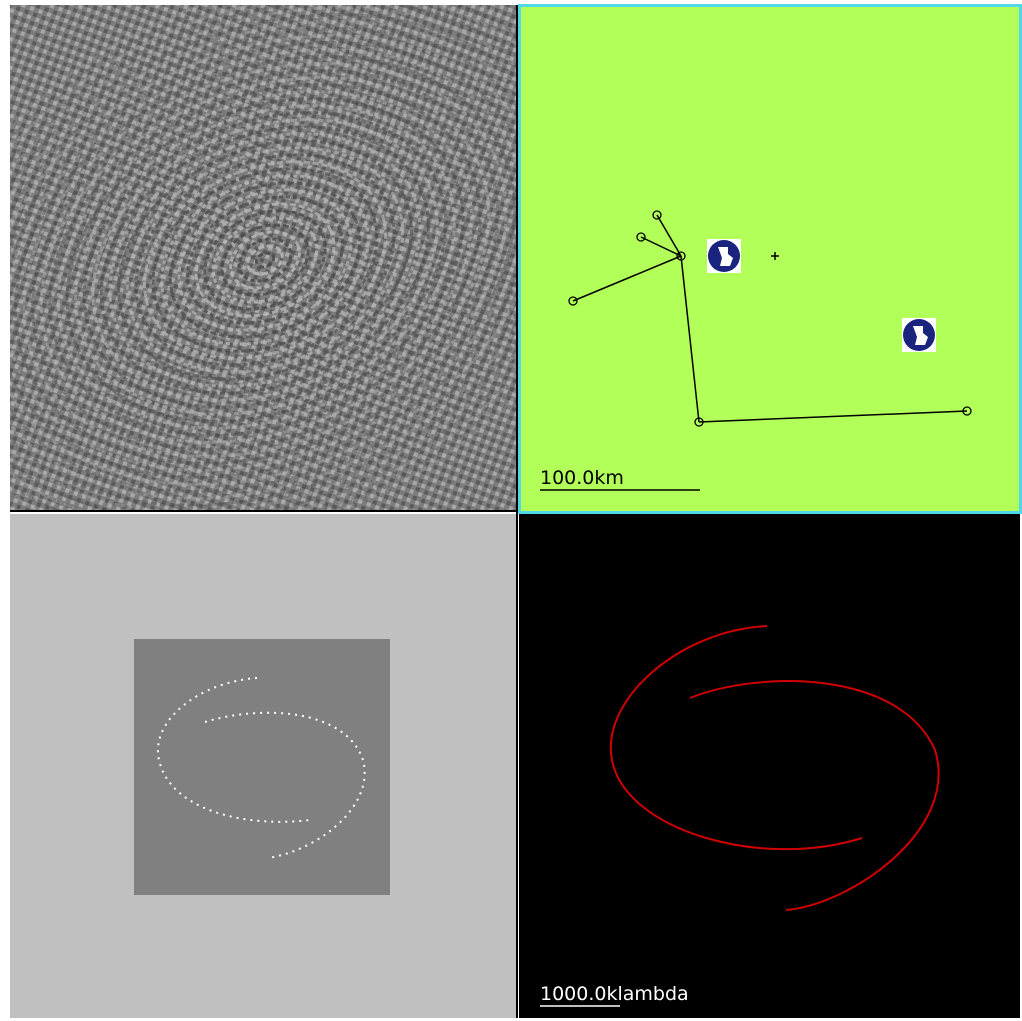 This screenshot has width=1022, height=1021. What do you see at coordinates (614, 994) in the screenshot?
I see `uv-scale-label: 1000.0klambda` at bounding box center [614, 994].